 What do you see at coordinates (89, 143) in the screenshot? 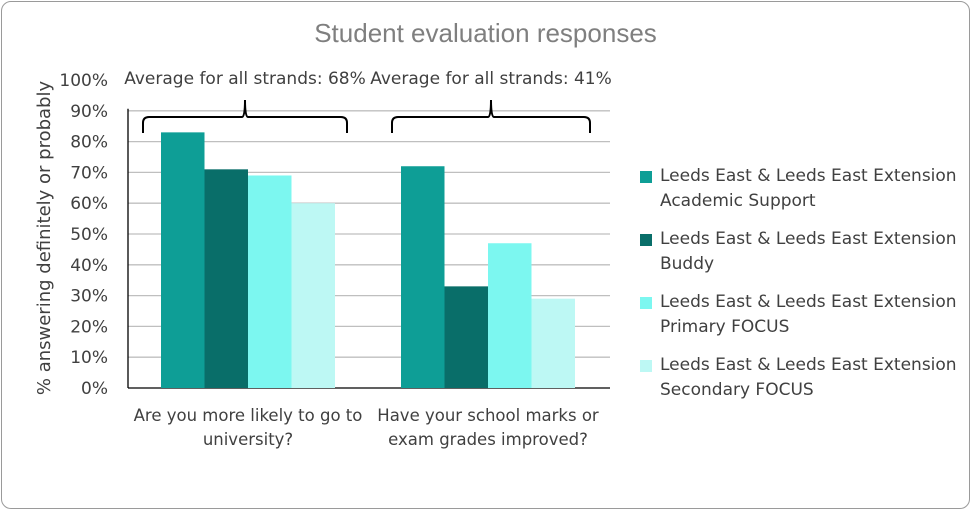
I see `y-tick-label: 80%` at bounding box center [89, 143].